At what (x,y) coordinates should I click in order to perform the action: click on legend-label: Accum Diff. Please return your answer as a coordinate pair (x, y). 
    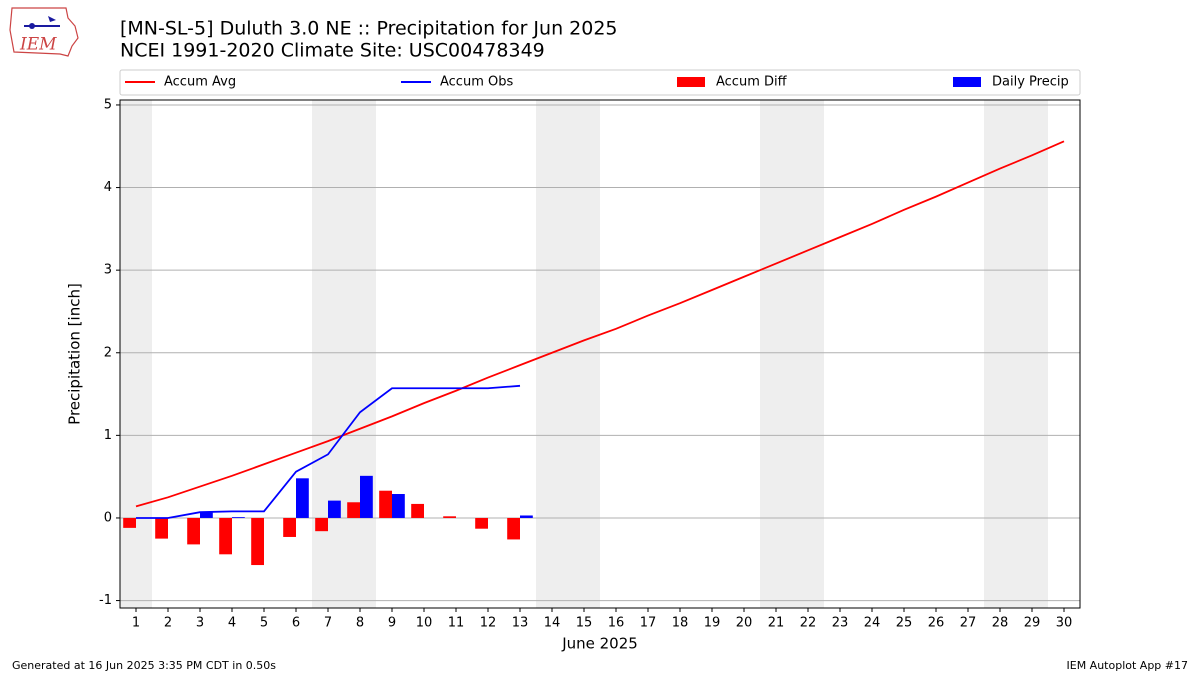
    Looking at the image, I should click on (752, 82).